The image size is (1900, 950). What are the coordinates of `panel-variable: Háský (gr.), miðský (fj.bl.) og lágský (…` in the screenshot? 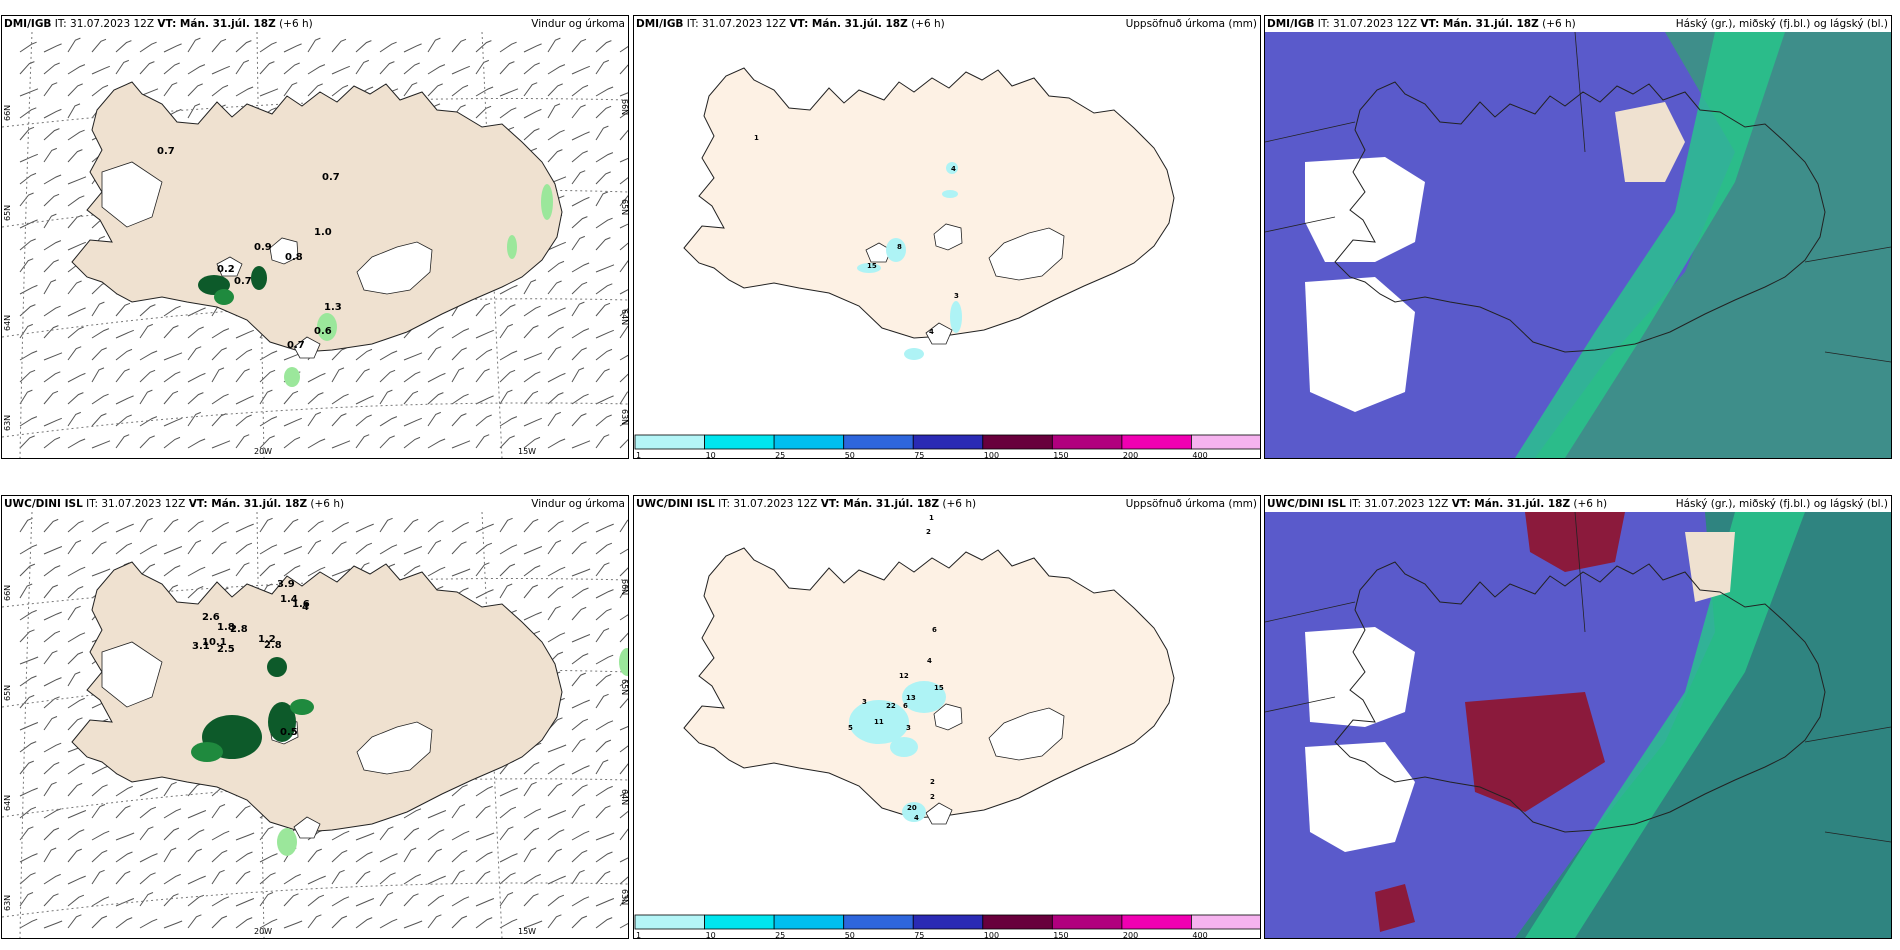 It's located at (1781, 24).